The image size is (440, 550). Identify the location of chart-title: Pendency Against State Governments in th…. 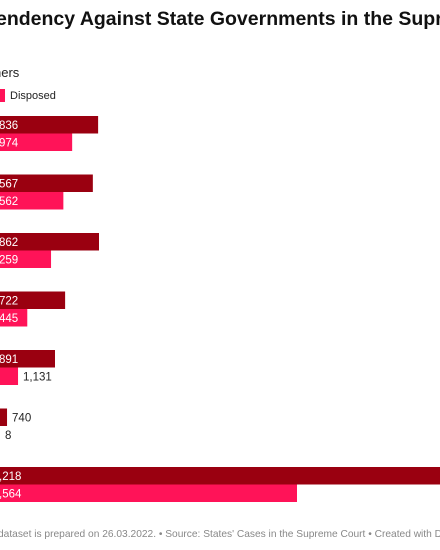
(220, 19).